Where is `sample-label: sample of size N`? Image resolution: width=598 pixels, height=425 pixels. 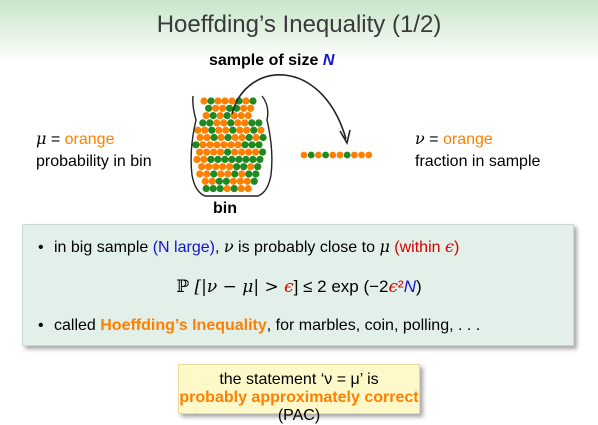 sample-label: sample of size N is located at coordinates (271, 61).